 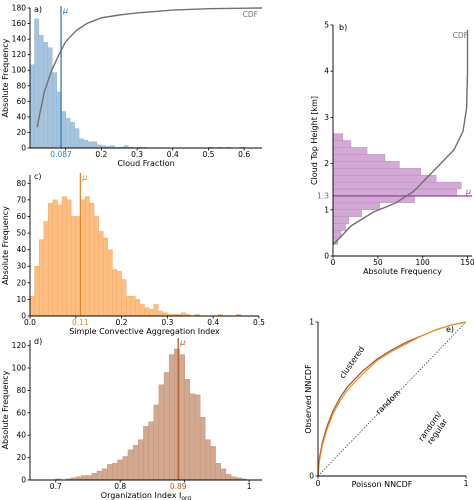 What do you see at coordinates (208, 154) in the screenshot?
I see `x-tick-label: 0.5` at bounding box center [208, 154].